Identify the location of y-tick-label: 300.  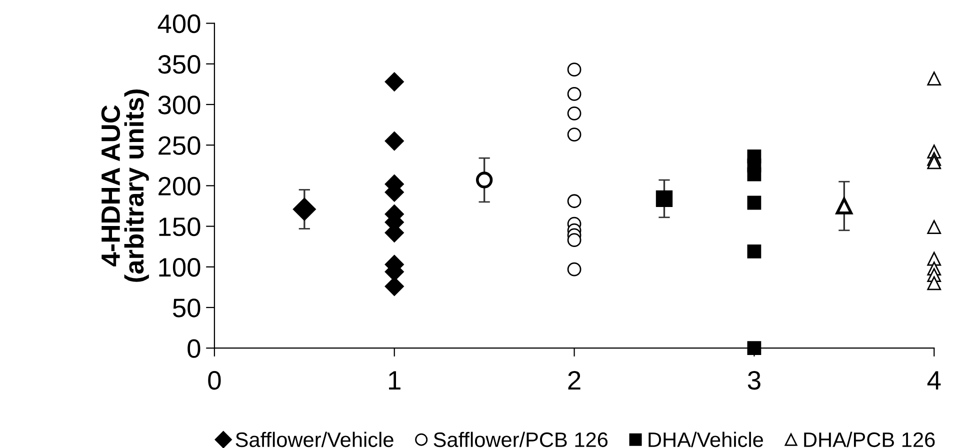
(179, 105).